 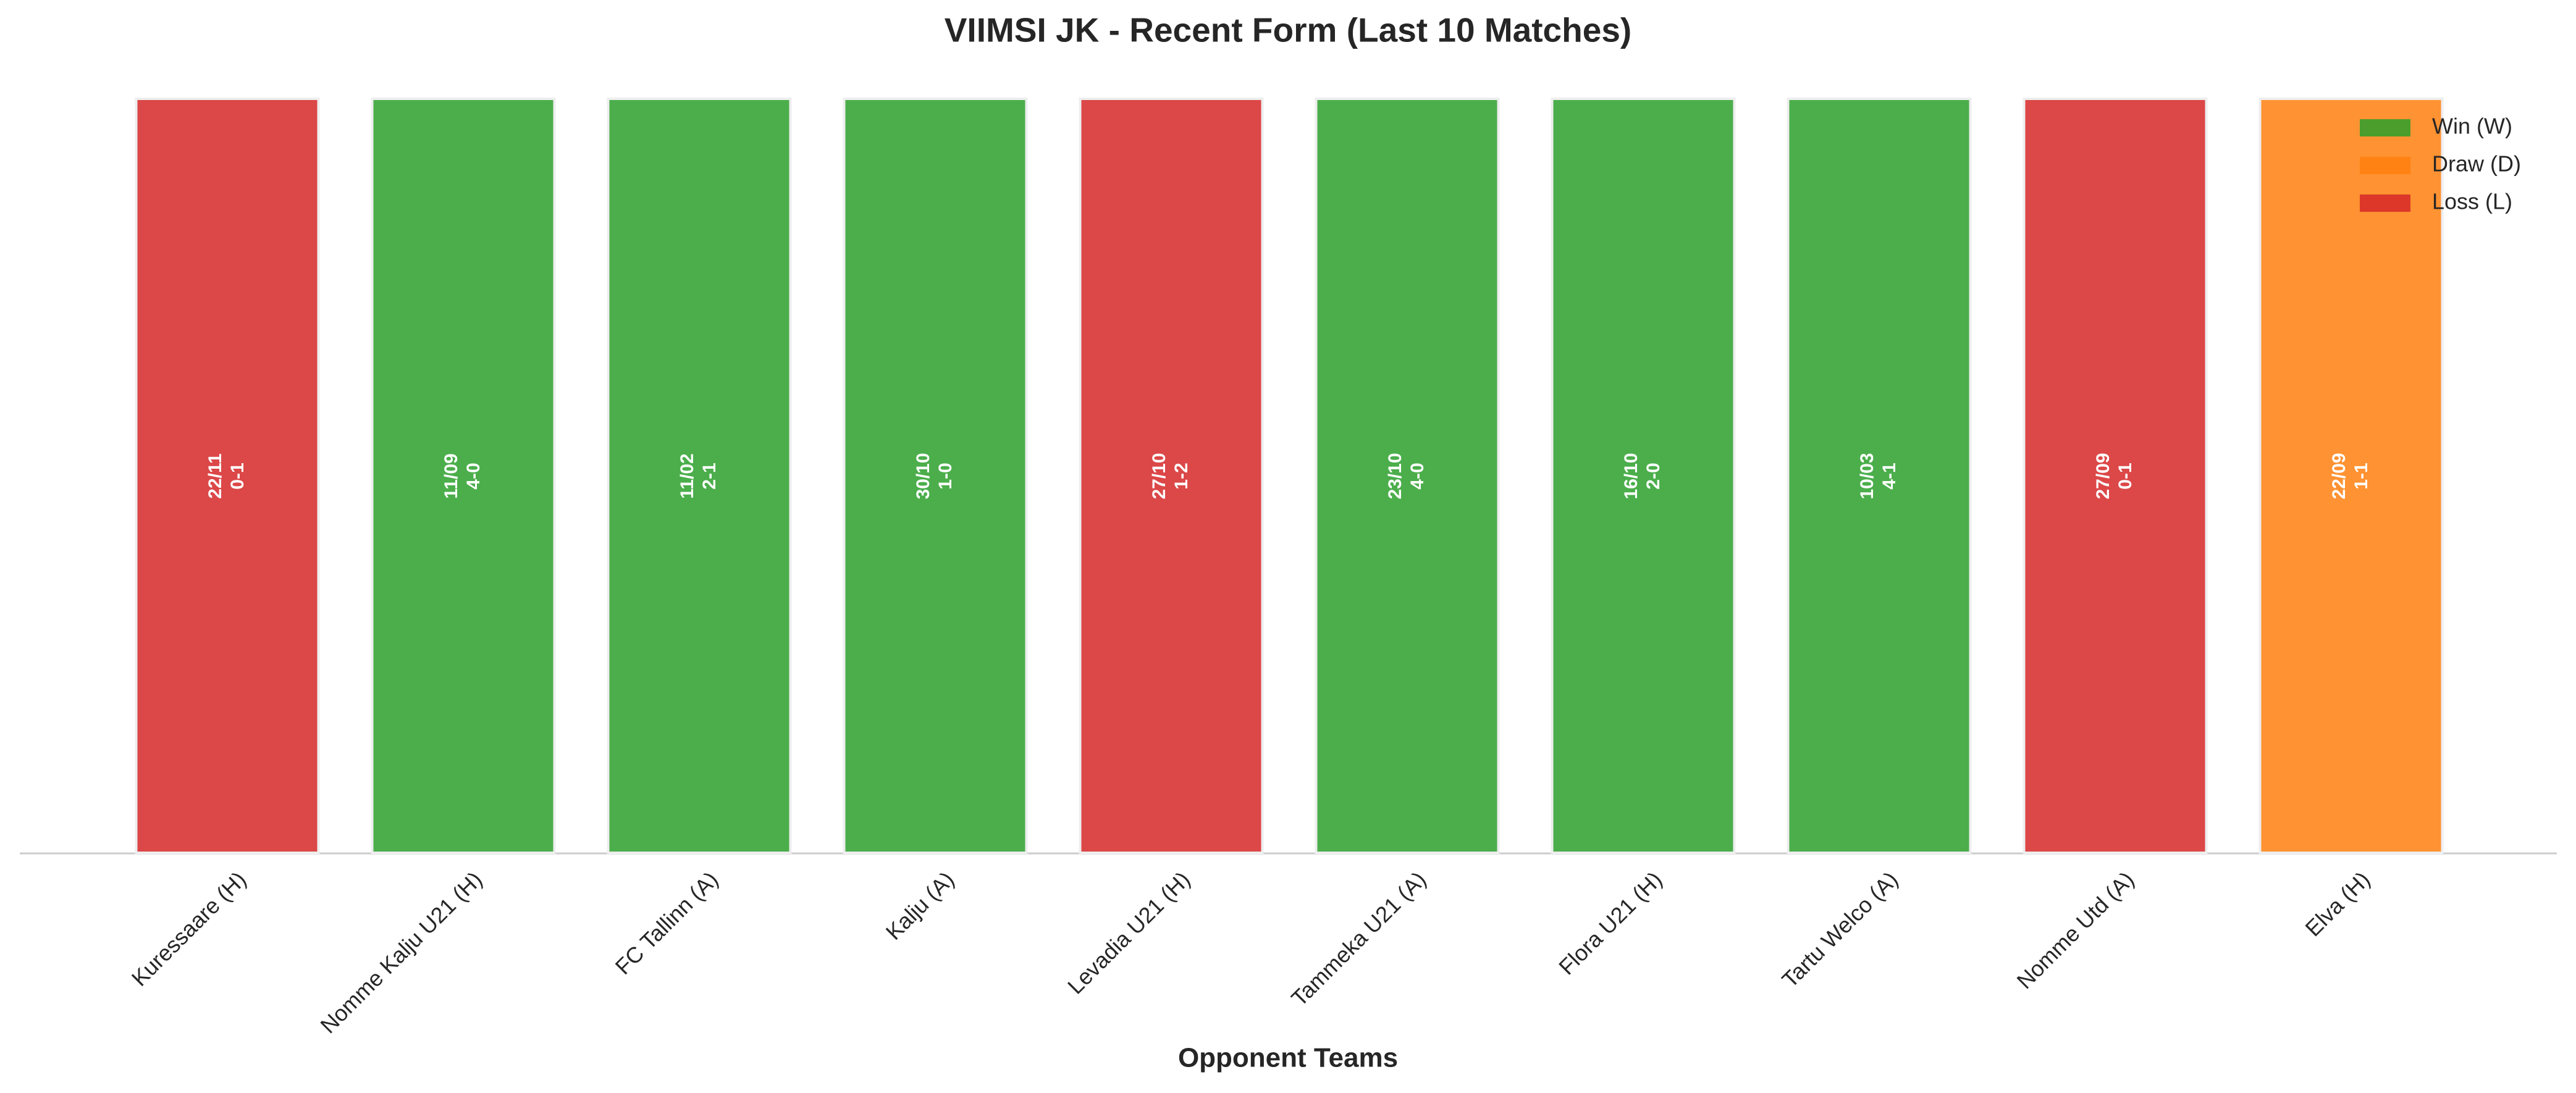 What do you see at coordinates (709, 476) in the screenshot?
I see `bar-score-label: 2-1` at bounding box center [709, 476].